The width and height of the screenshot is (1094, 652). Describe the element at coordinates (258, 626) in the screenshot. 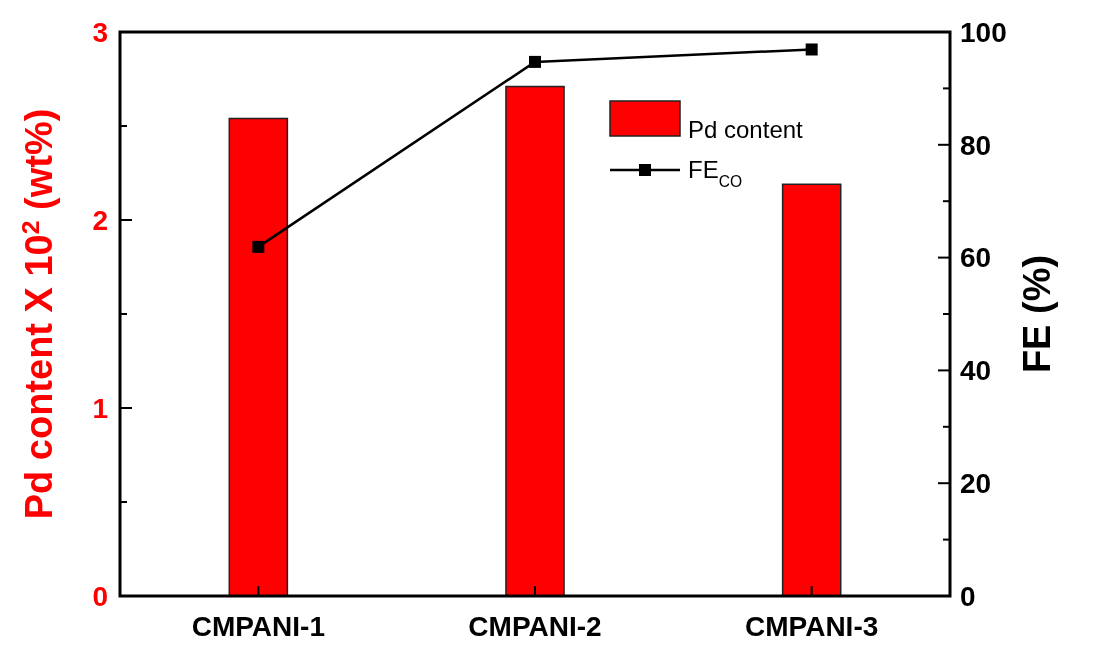

I see `x-tick-label: CMPANI-1` at that location.